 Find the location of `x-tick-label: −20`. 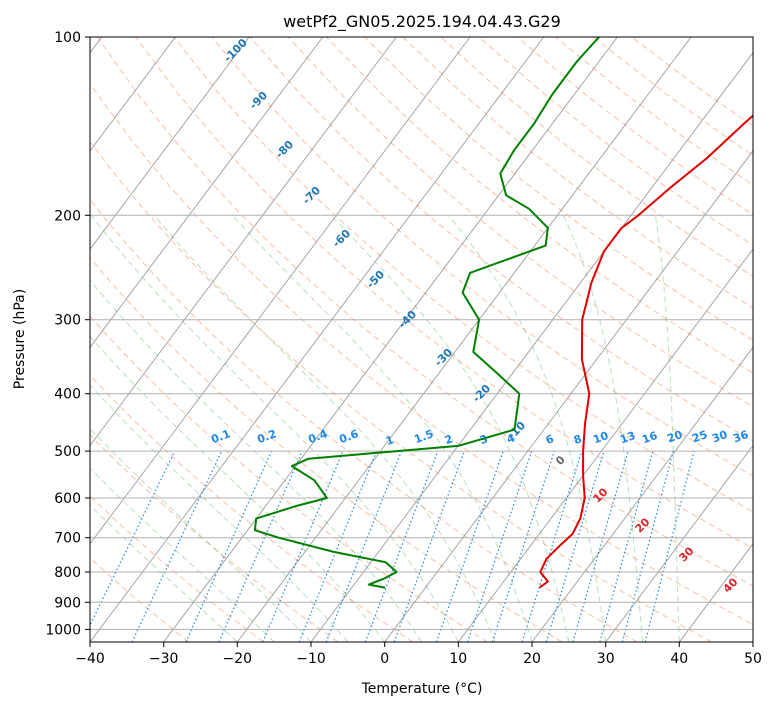

x-tick-label: −20 is located at coordinates (238, 659).